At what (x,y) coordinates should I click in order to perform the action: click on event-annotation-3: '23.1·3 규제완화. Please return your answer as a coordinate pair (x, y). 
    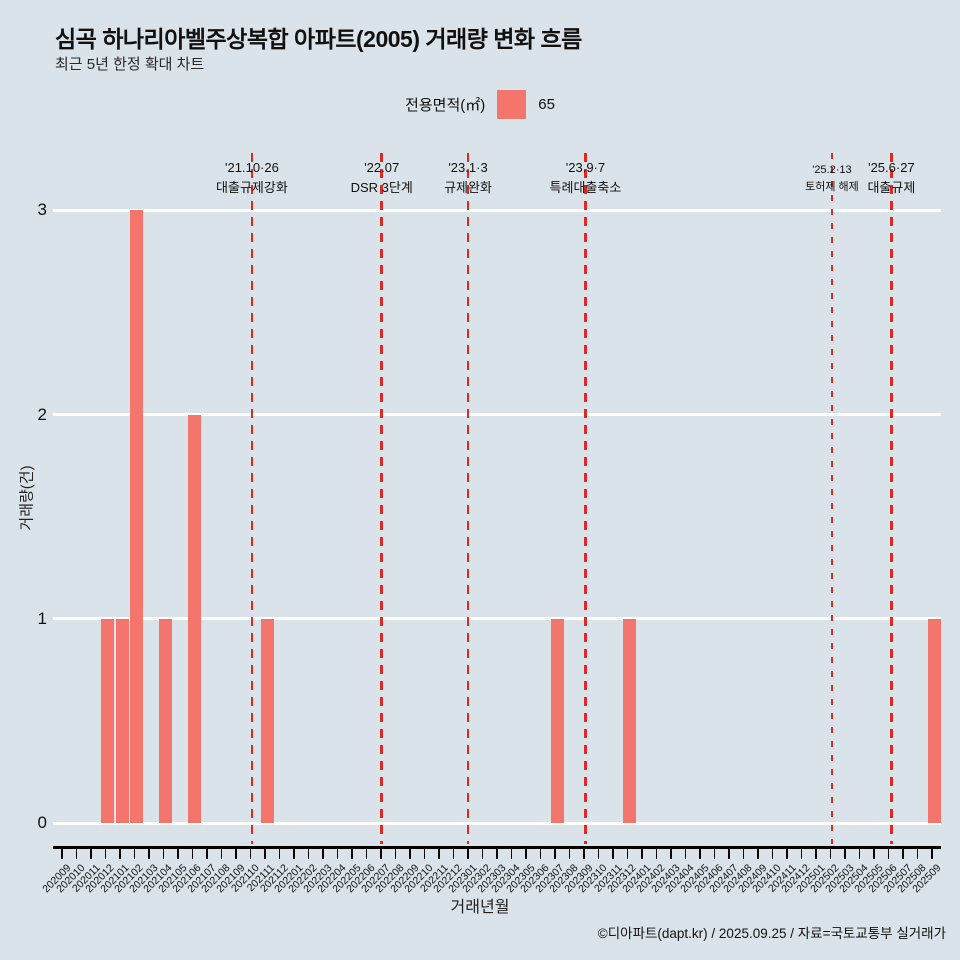
    Looking at the image, I should click on (468, 178).